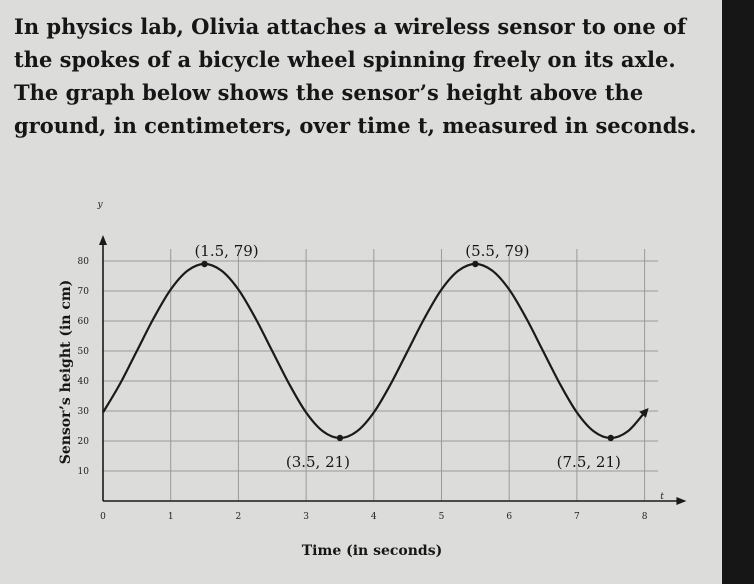  I want to click on x-tick-label-7: 7, so click(577, 517).